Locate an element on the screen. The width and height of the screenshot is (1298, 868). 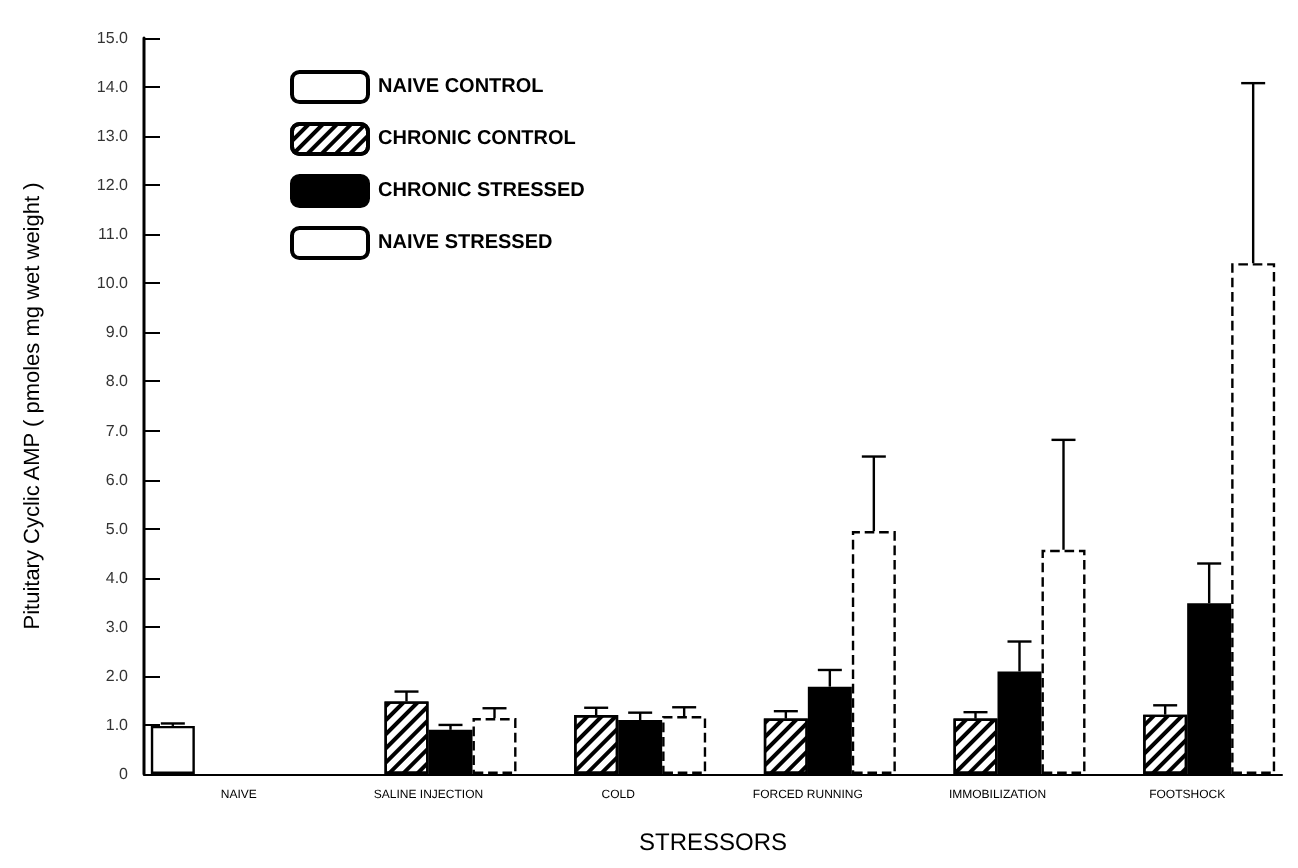
y-tick-label: 7.0 is located at coordinates (117, 430).